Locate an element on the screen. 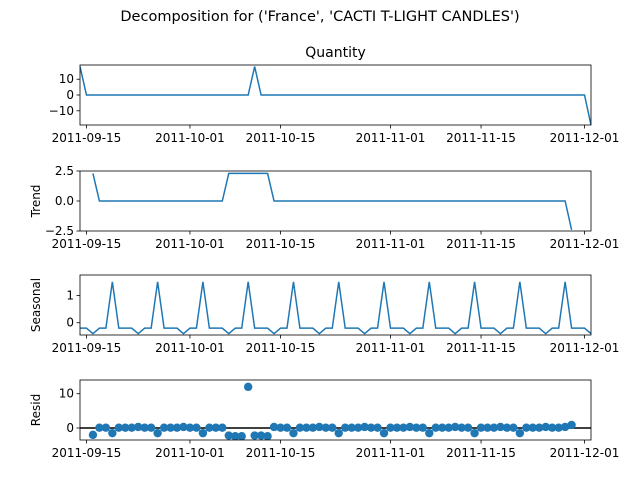 Image resolution: width=640 pixels, height=480 pixels. y-tick-label: 0.0 is located at coordinates (64, 201).